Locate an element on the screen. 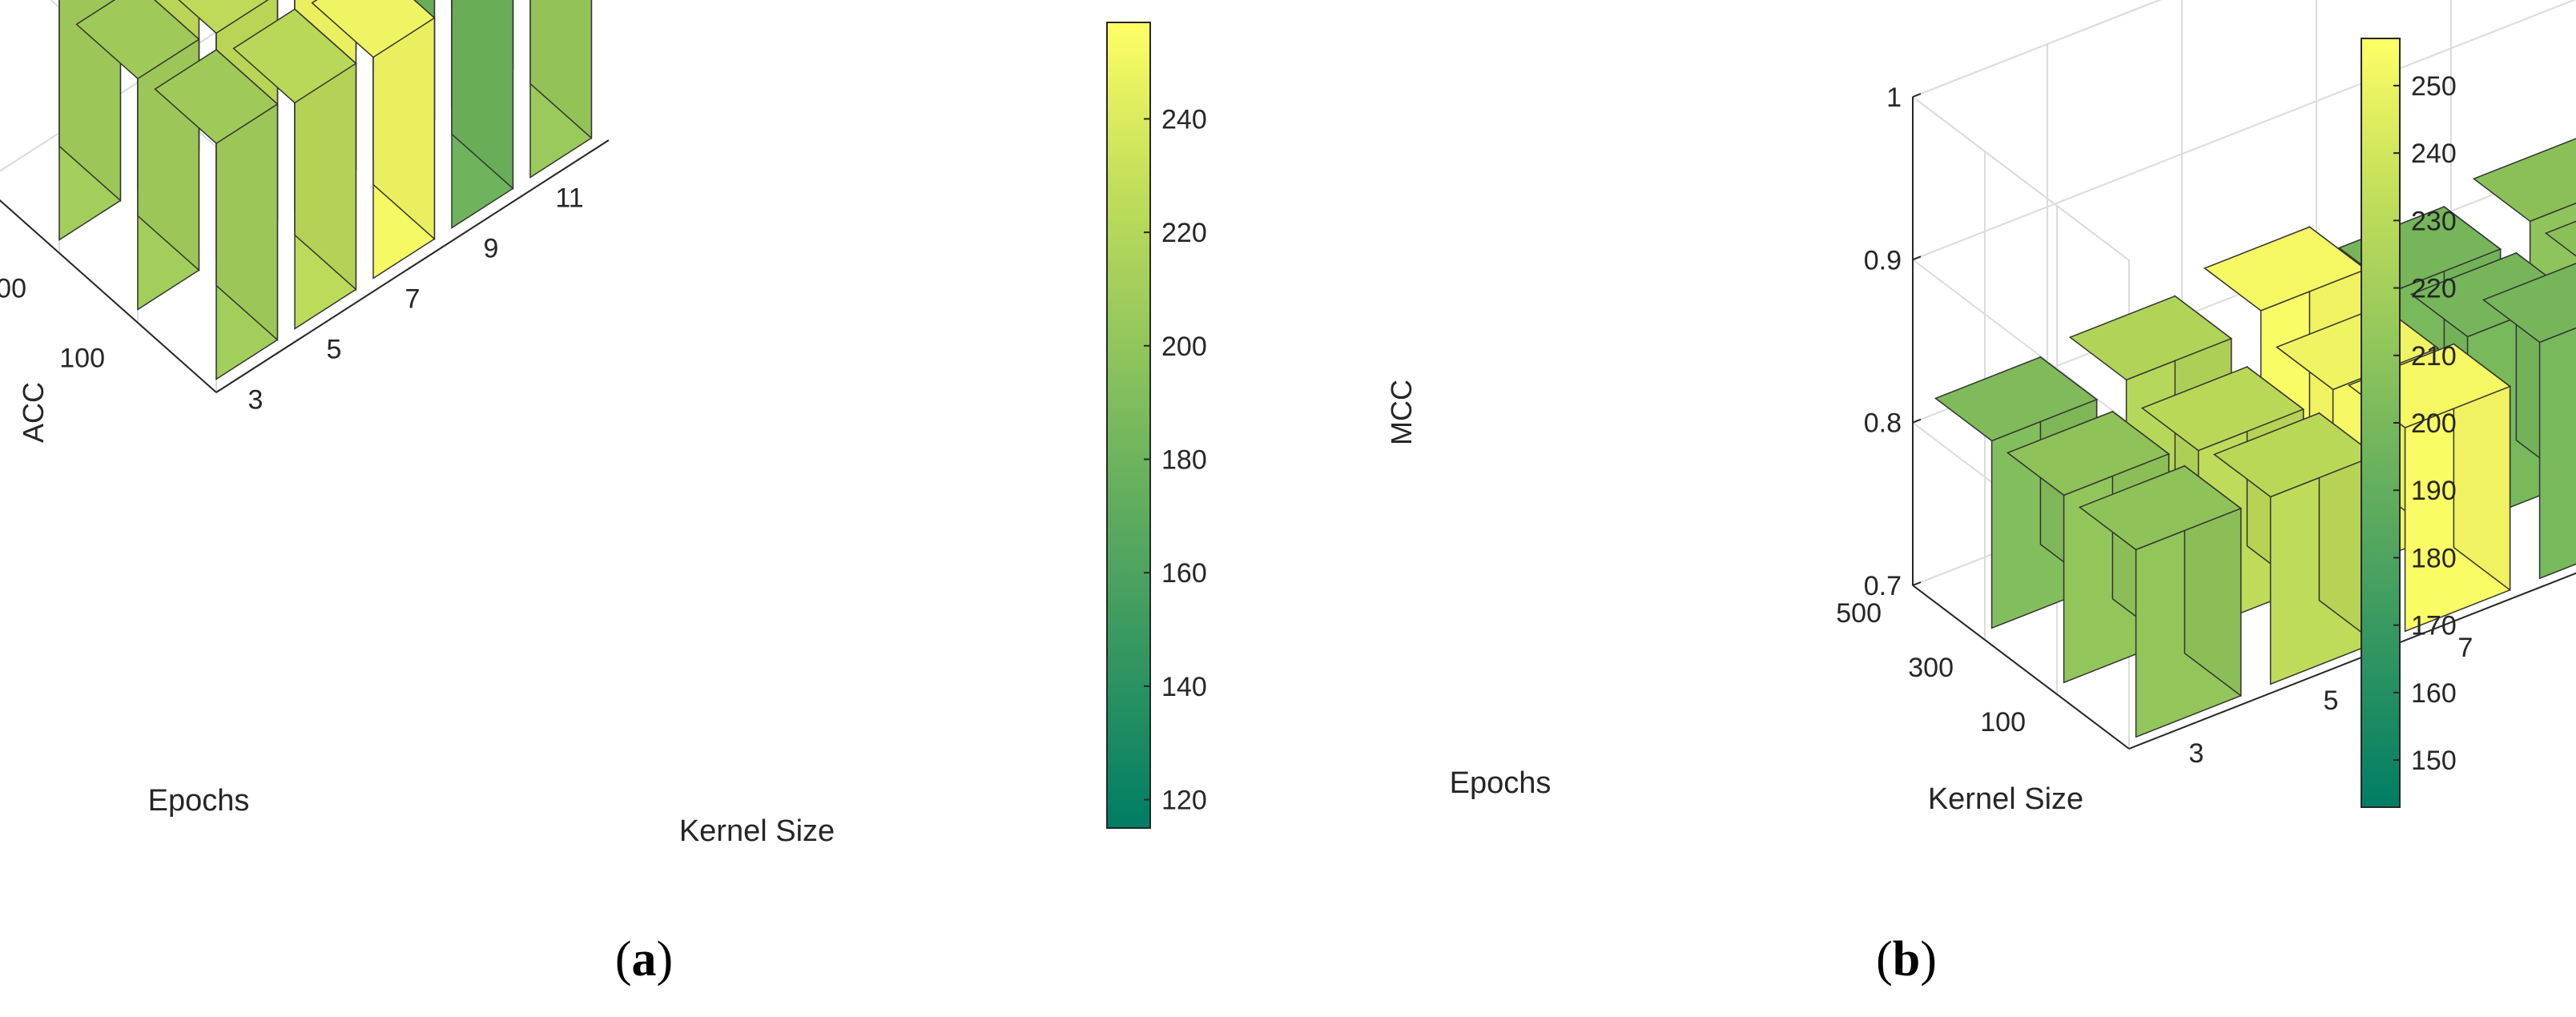 The image size is (2576, 1017). z-tick-label: 1 is located at coordinates (1894, 97).